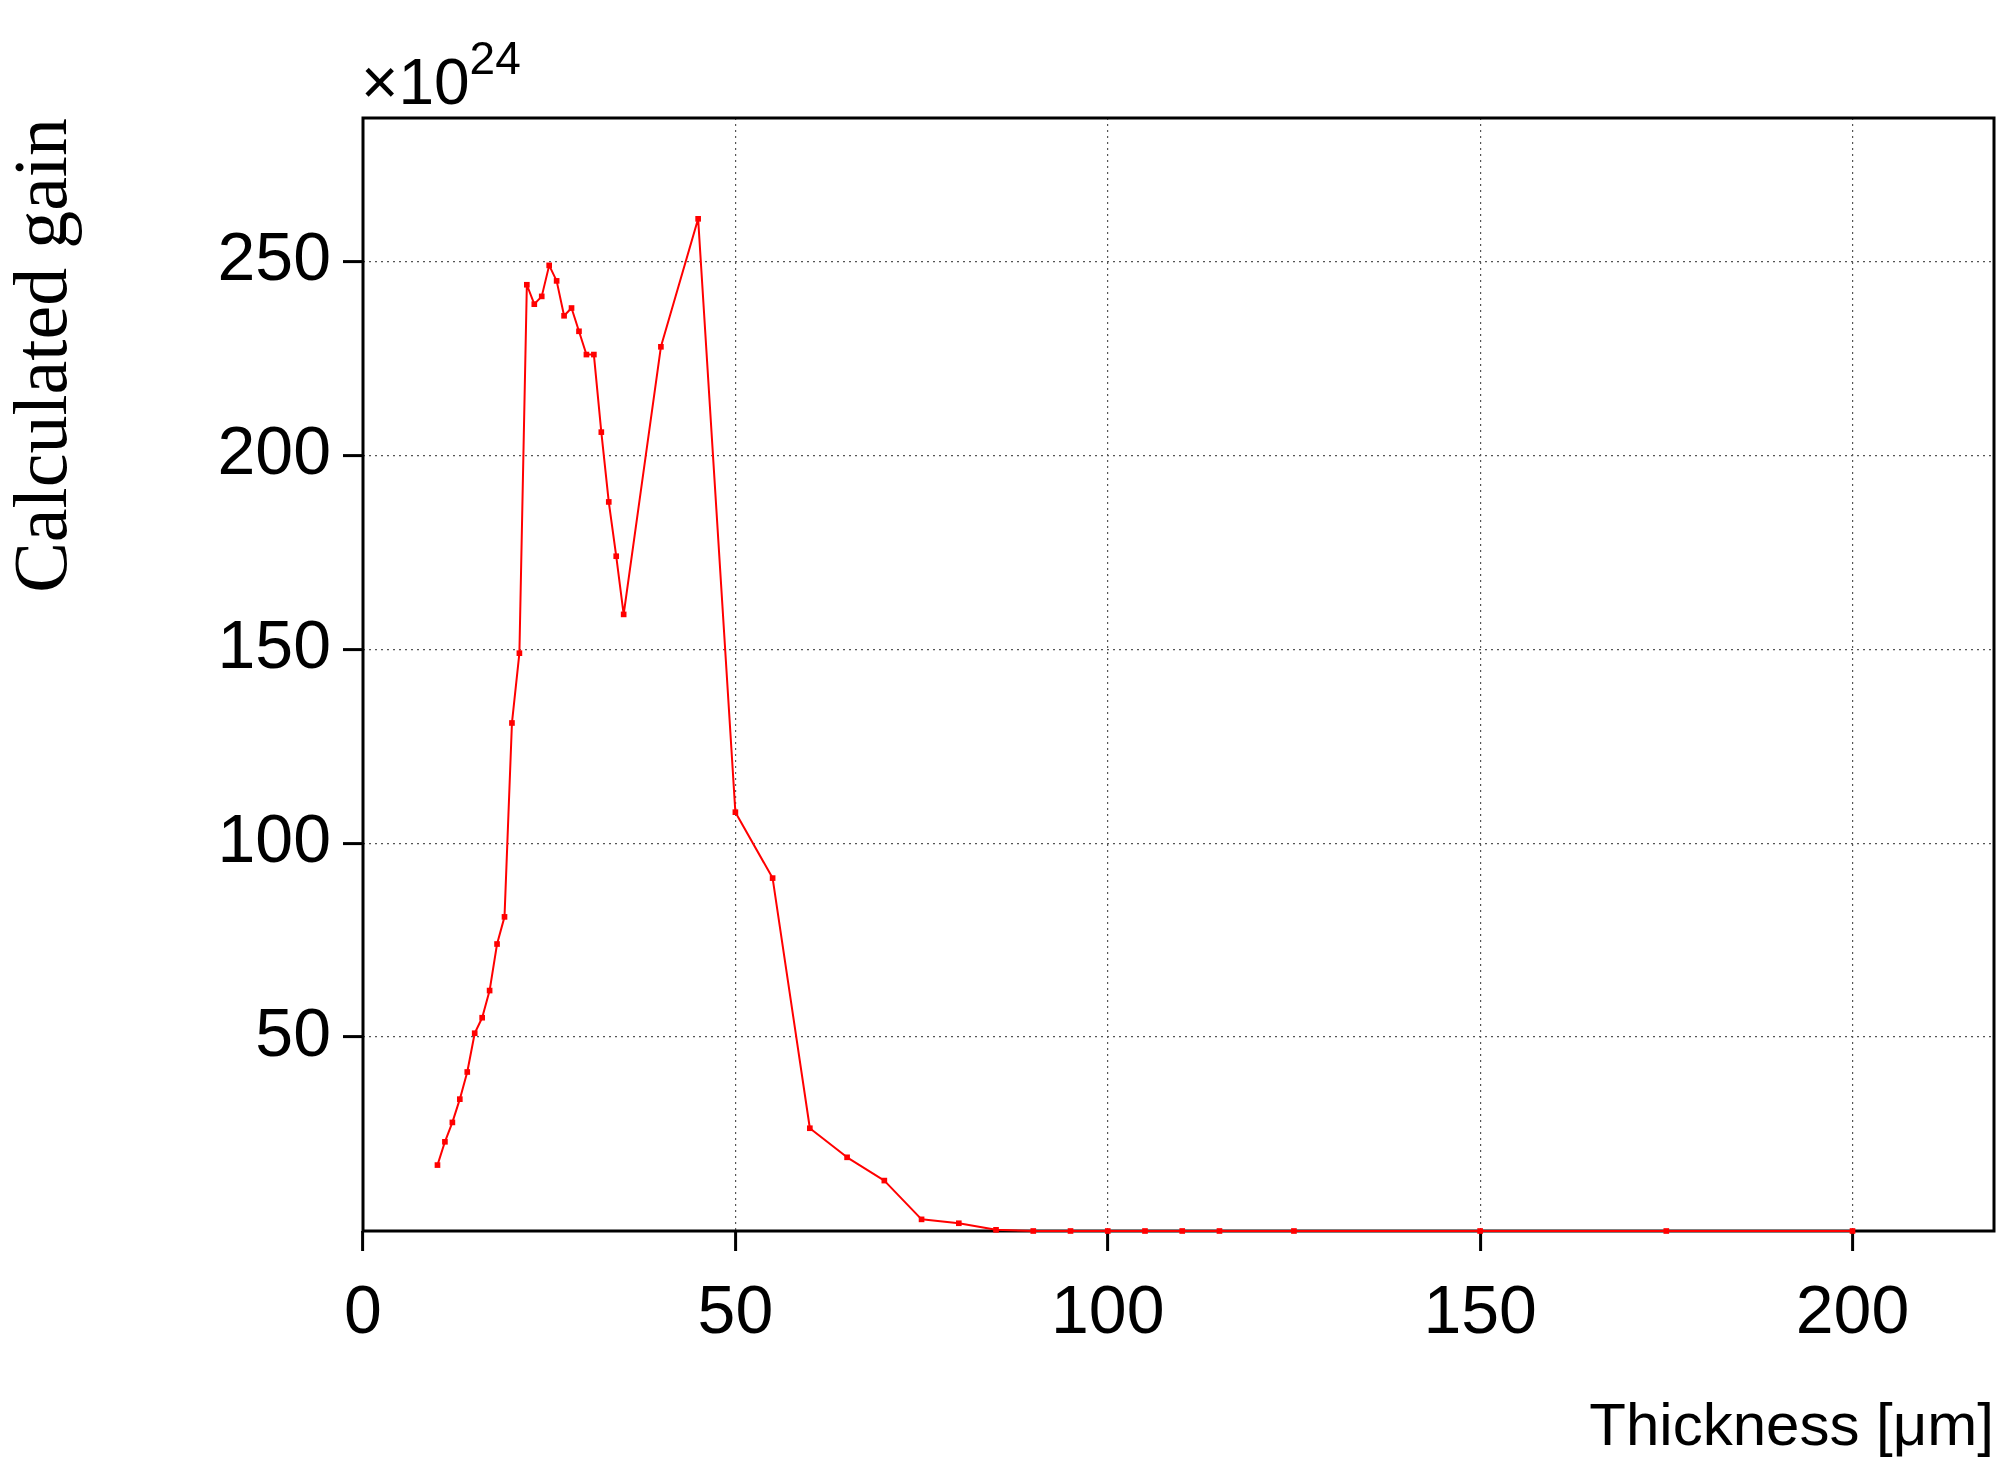  What do you see at coordinates (735, 1308) in the screenshot?
I see `x-tick-label: 50` at bounding box center [735, 1308].